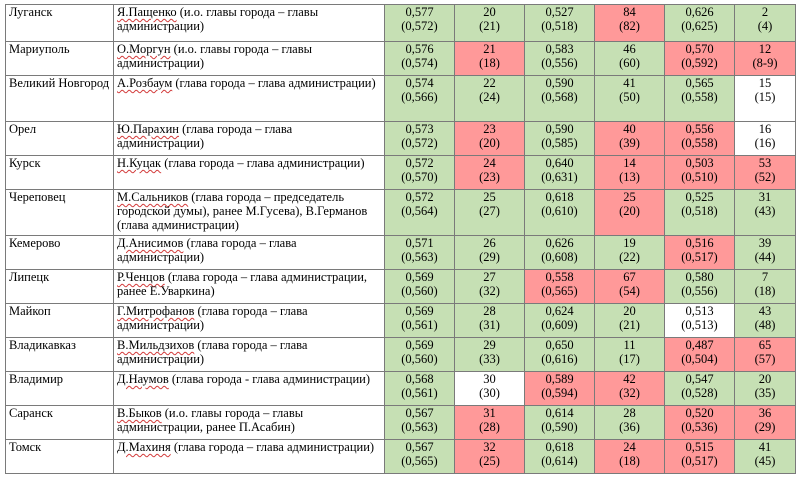  Describe the element at coordinates (765, 97) in the screenshot. I see `previous-value: (15)` at that location.